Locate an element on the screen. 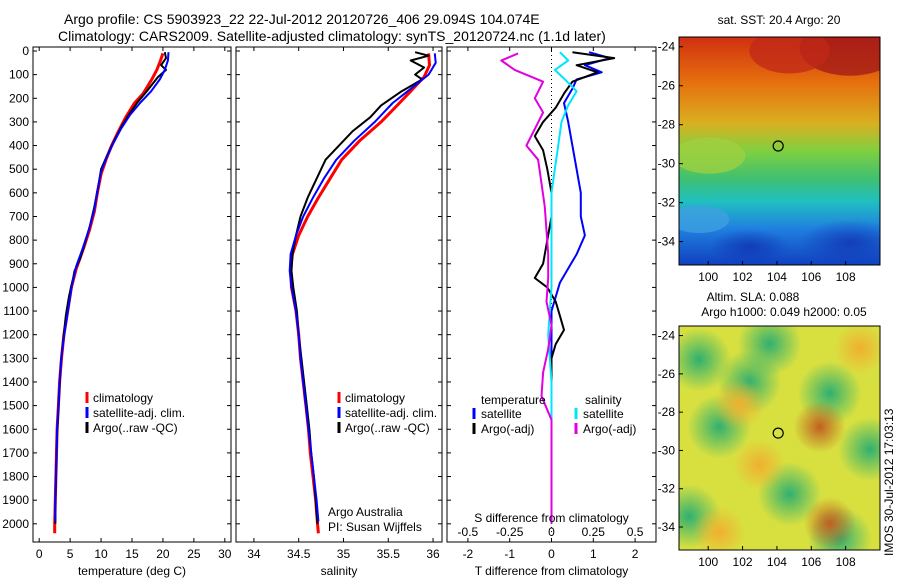 Image resolution: width=900 pixels, height=580 pixels. attribution-line-2: PI: Susan Wijffels is located at coordinates (375, 527).